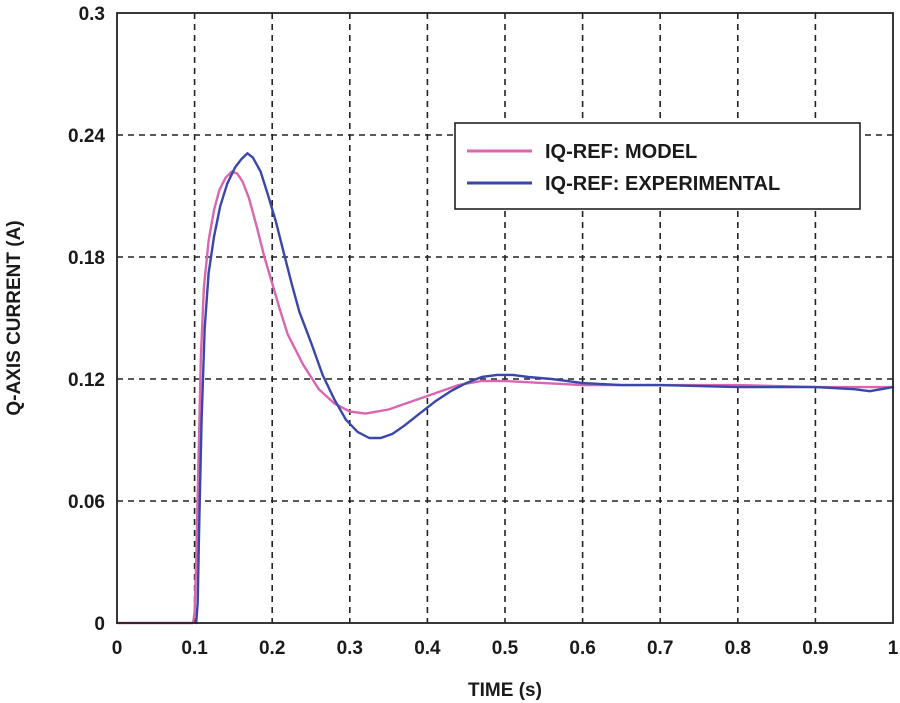  What do you see at coordinates (427, 648) in the screenshot?
I see `x-tick-label: 0.4` at bounding box center [427, 648].